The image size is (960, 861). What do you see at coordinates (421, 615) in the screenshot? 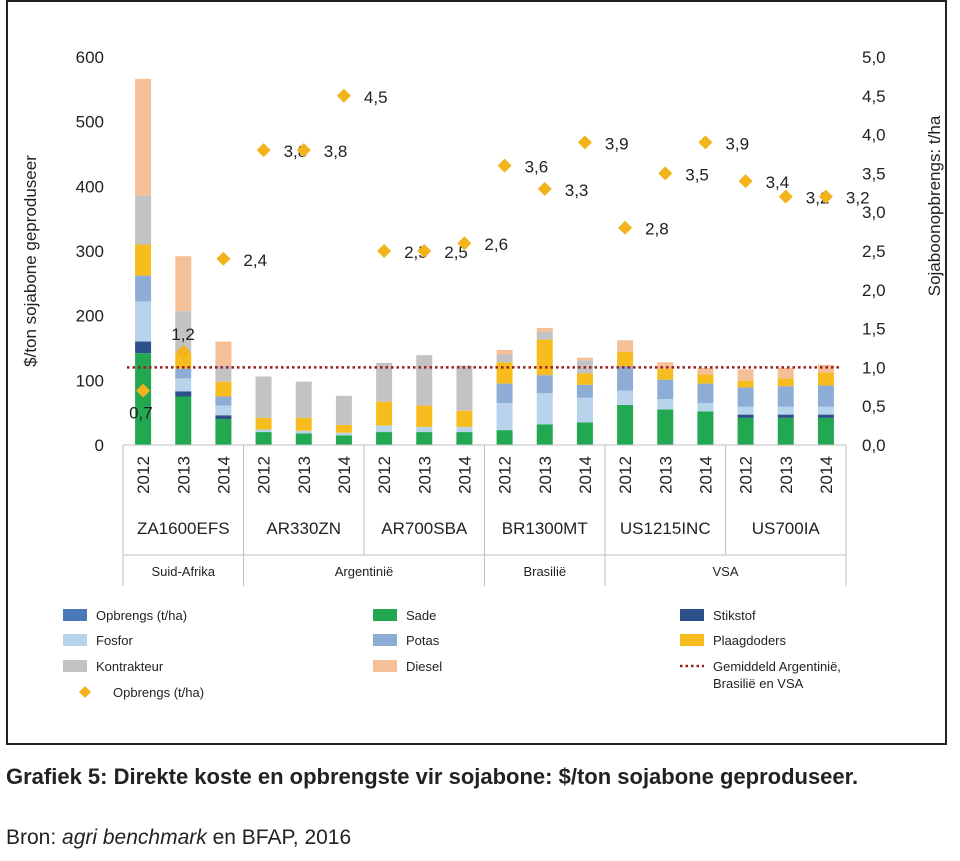
I see `legend-label: Sade` at bounding box center [421, 615].